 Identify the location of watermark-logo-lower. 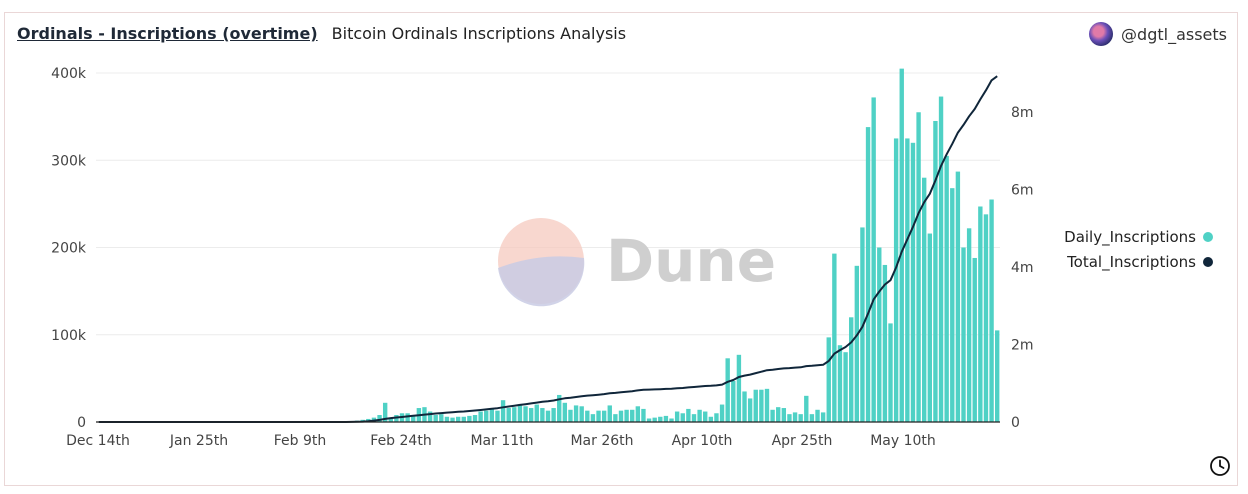
(541, 281).